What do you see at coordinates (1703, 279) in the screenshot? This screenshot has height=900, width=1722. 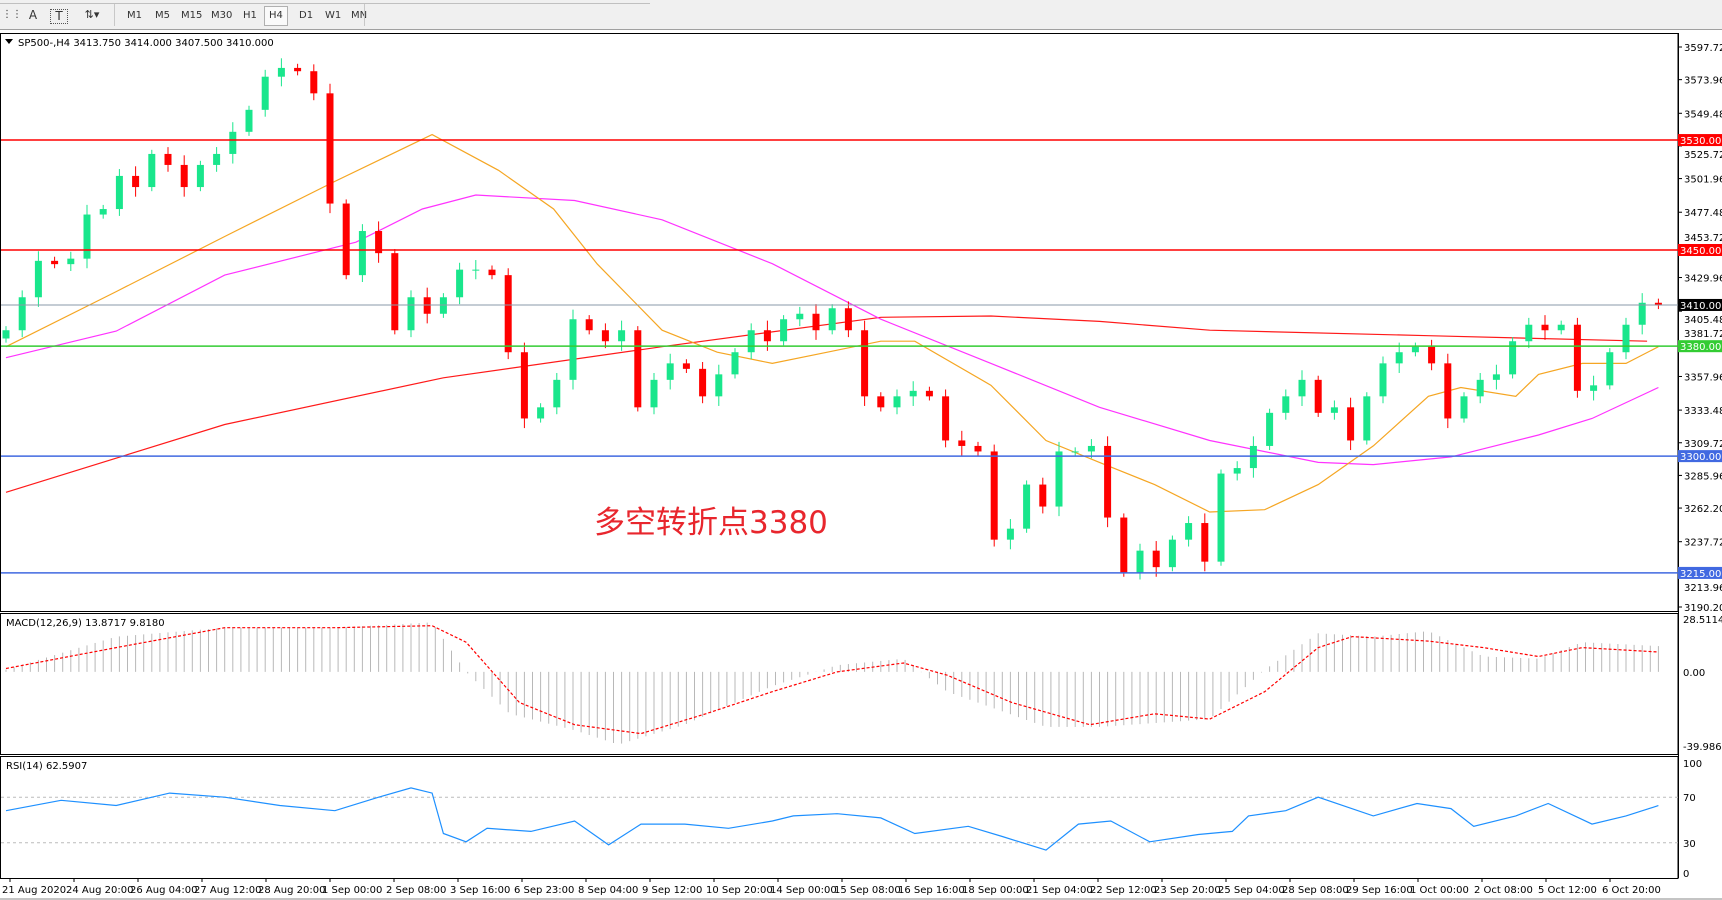 I see `y-tick-label: 3429.960` at bounding box center [1703, 279].